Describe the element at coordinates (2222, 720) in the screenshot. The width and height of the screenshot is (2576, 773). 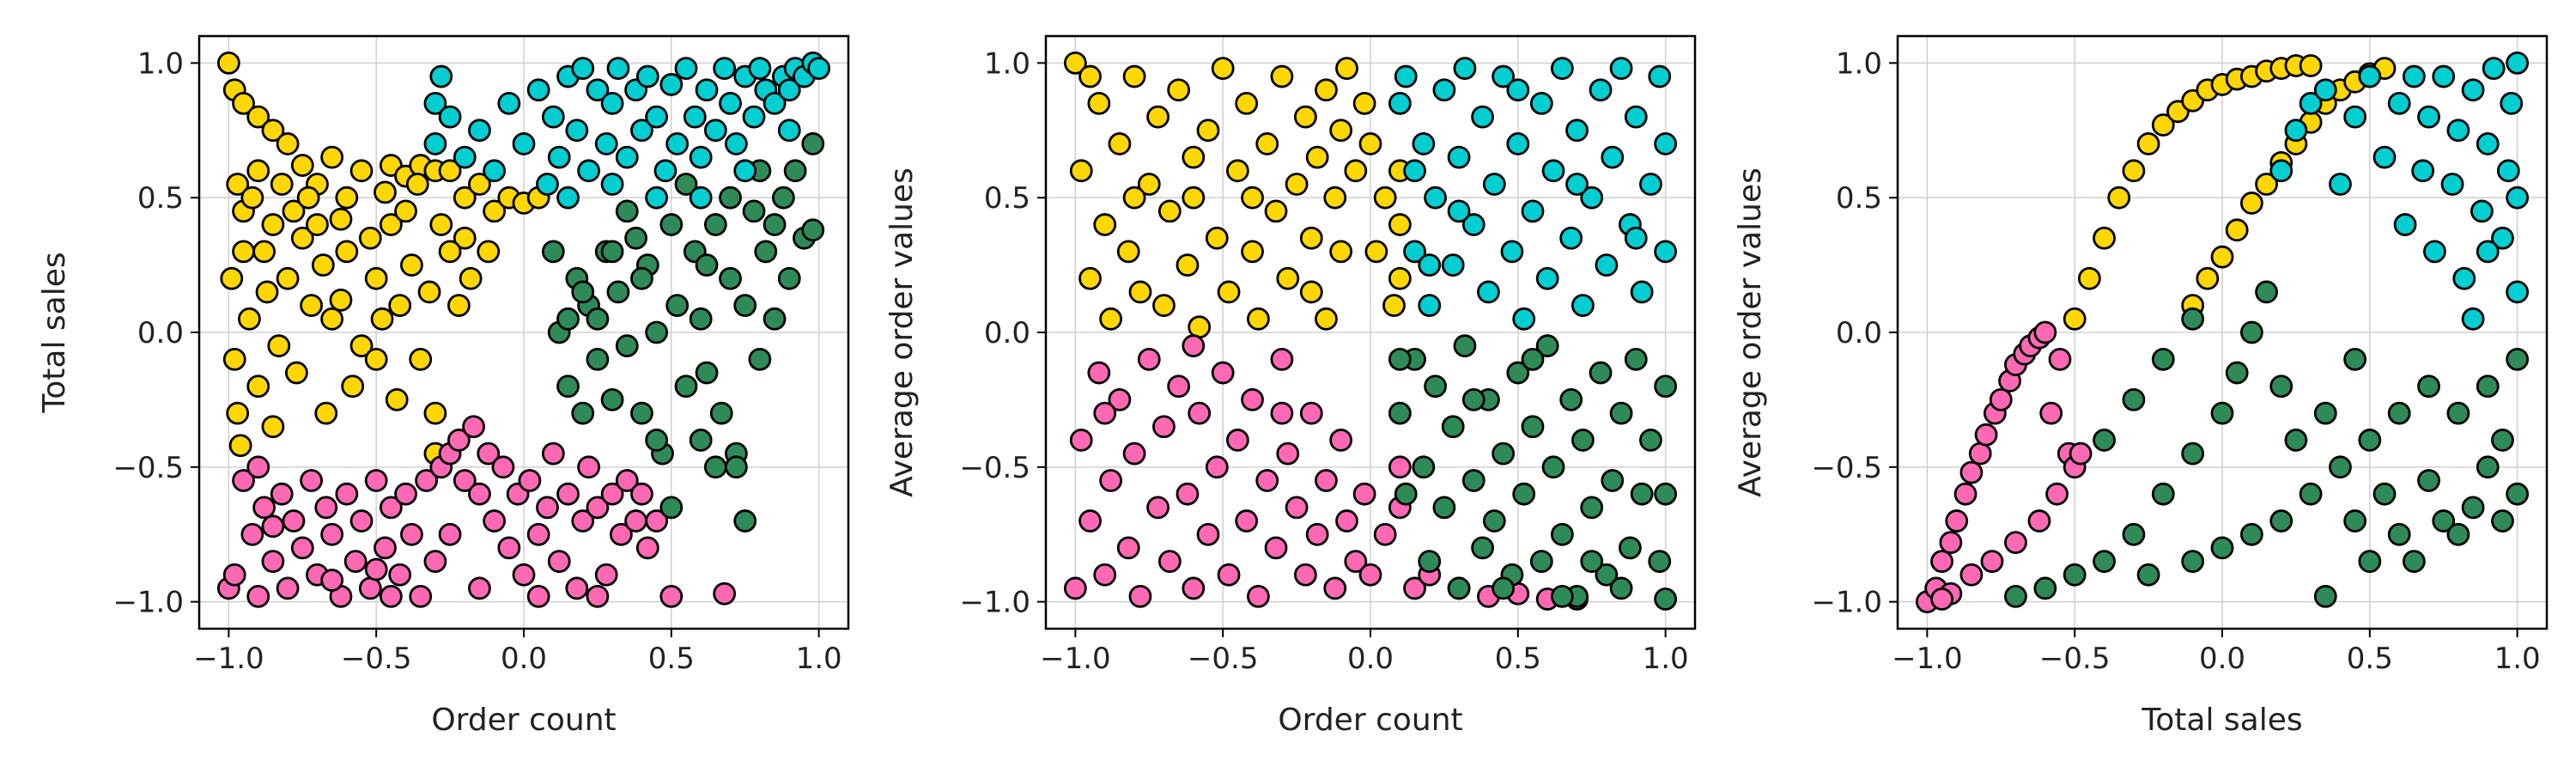
I see `chart-3-x-axis-label: Total sales` at that location.